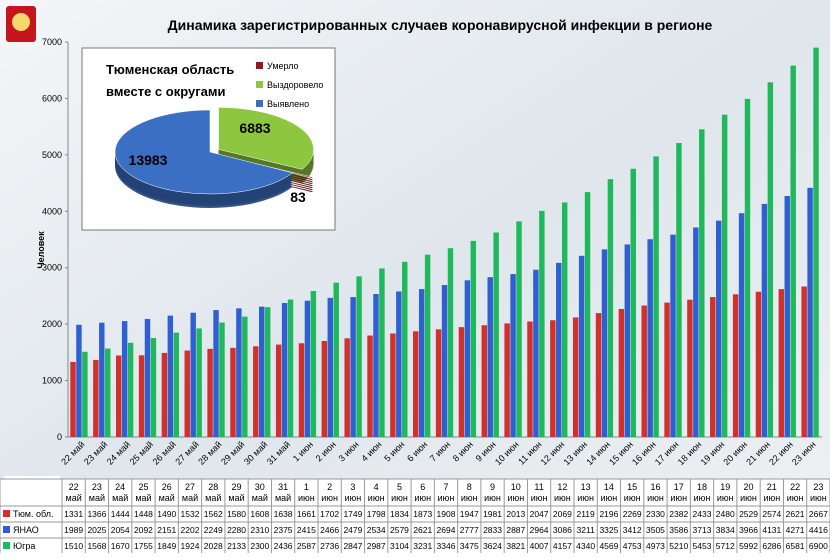 Image resolution: width=830 pixels, height=558 pixels. Describe the element at coordinates (120, 530) in the screenshot. I see `table-value: 2054` at that location.